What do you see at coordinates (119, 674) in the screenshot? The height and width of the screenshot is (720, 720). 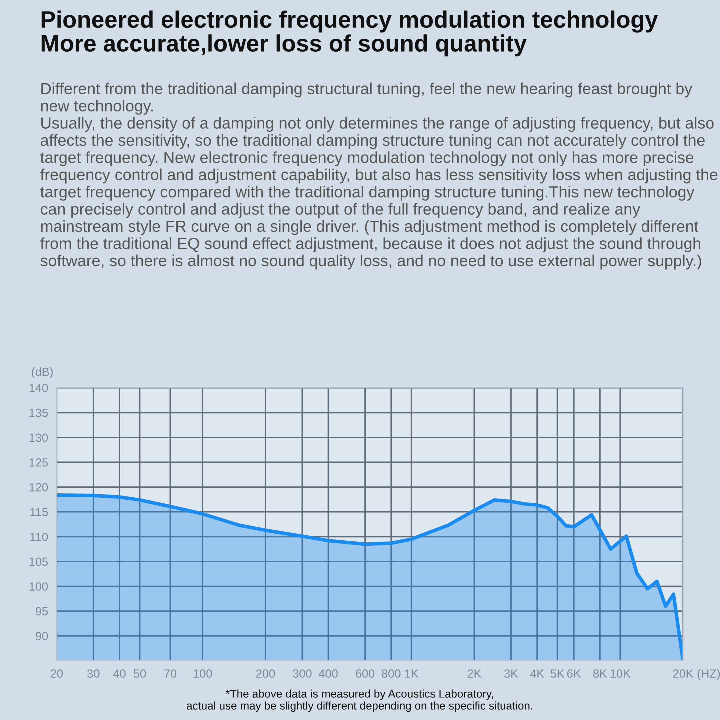 I see `x-tick-label: 40` at bounding box center [119, 674].